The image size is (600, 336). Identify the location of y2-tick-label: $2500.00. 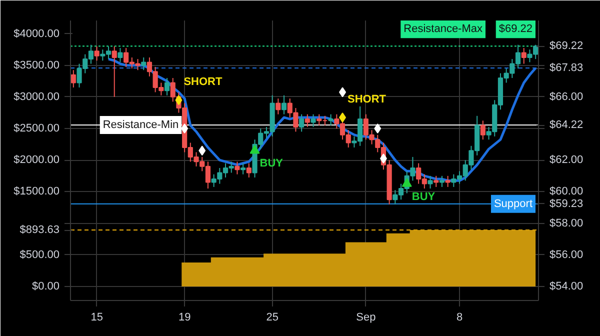
(37, 128).